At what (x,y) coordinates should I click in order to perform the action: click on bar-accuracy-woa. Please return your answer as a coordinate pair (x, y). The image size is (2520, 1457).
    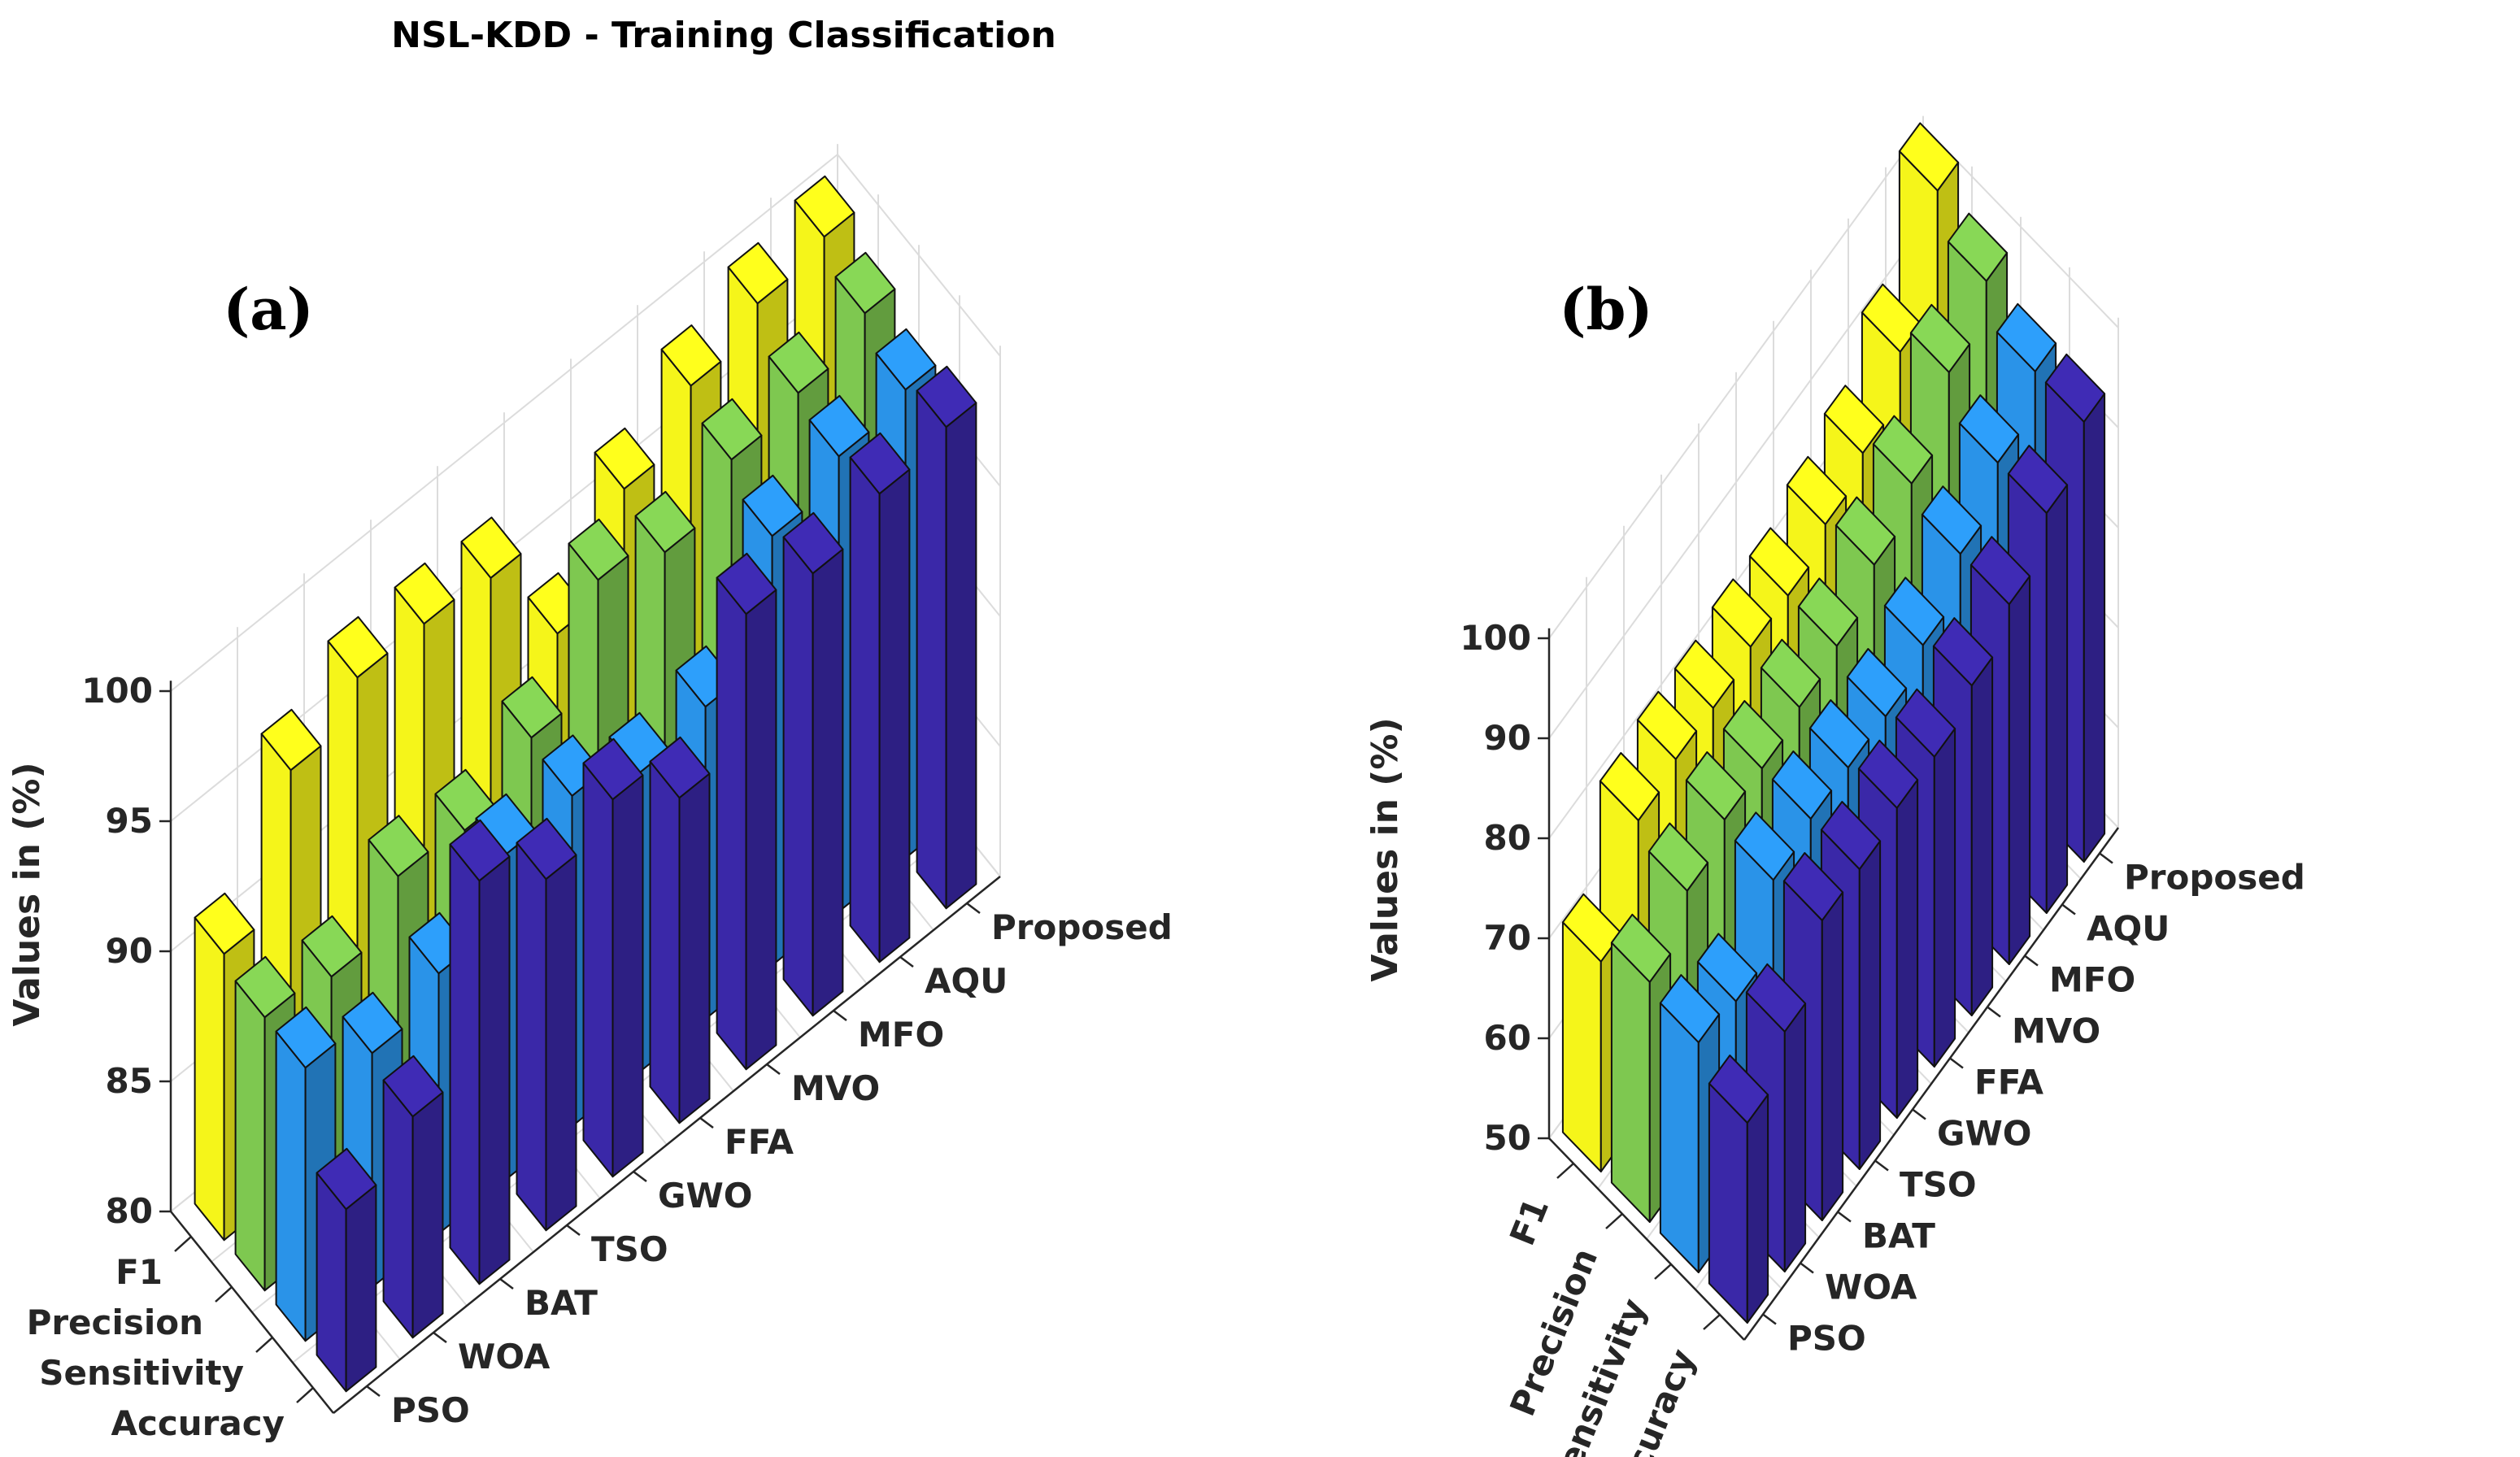
    Looking at the image, I should click on (413, 1197).